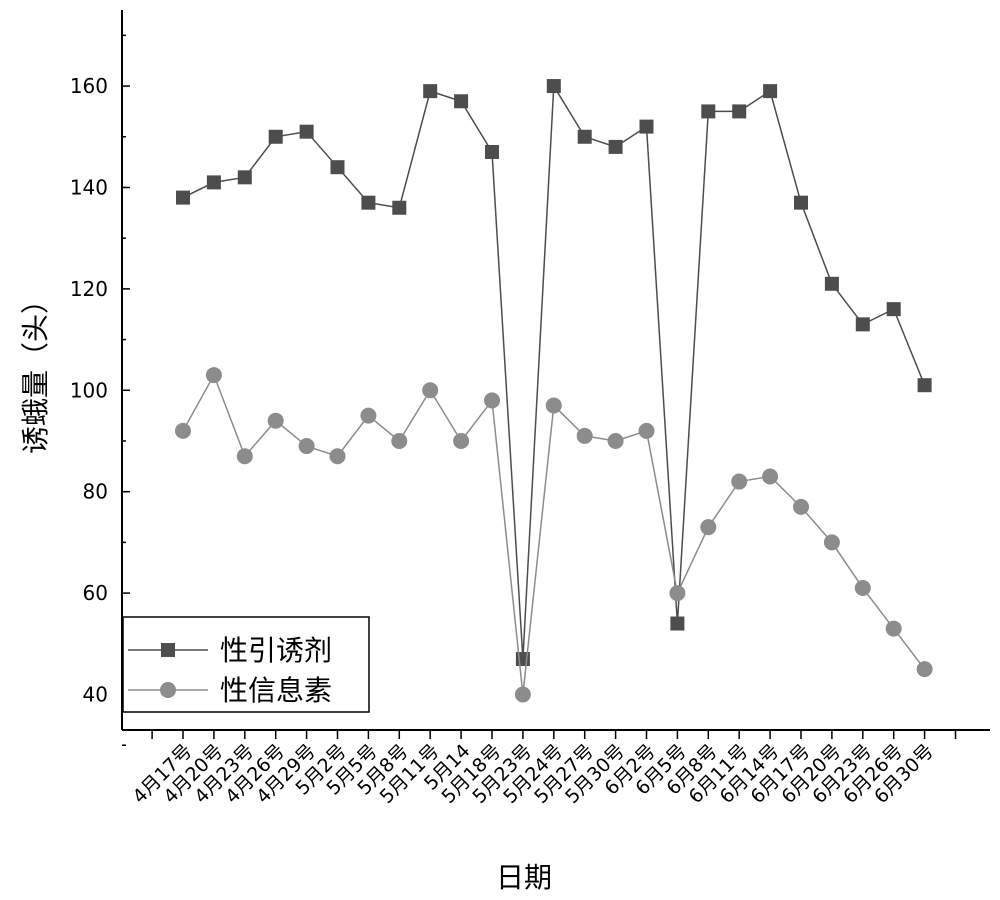 This screenshot has height=900, width=1000. I want to click on legend: 性引诱剂 性信息素, so click(246, 664).